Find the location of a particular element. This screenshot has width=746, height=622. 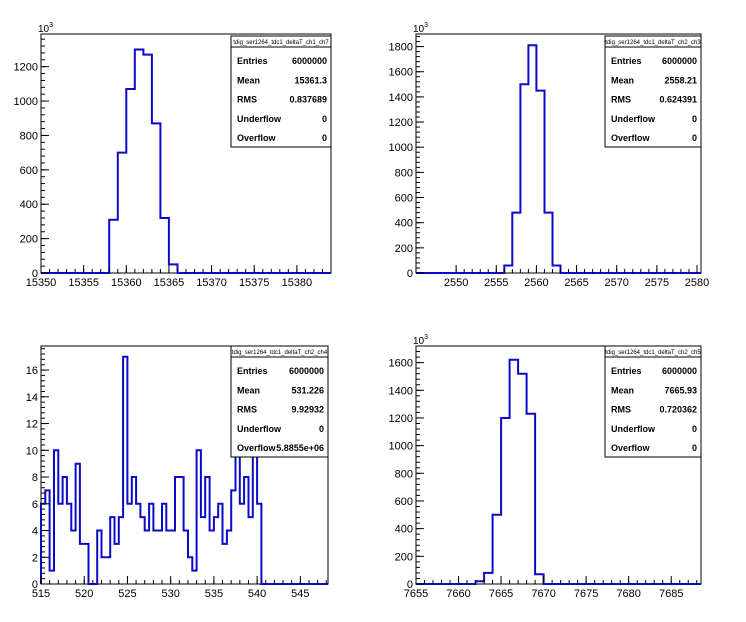

stats-value: 5.8855e+06 is located at coordinates (300, 448).